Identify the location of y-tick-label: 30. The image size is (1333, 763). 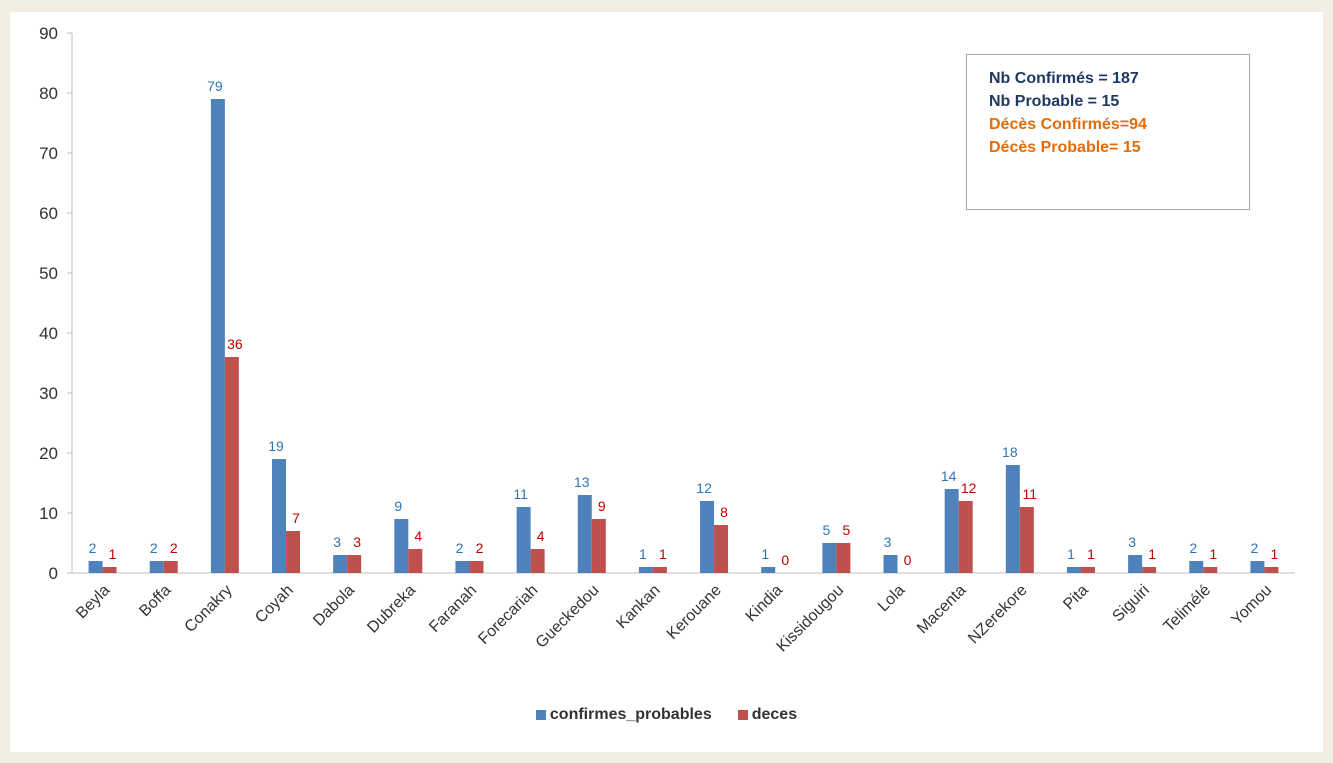
(48, 393).